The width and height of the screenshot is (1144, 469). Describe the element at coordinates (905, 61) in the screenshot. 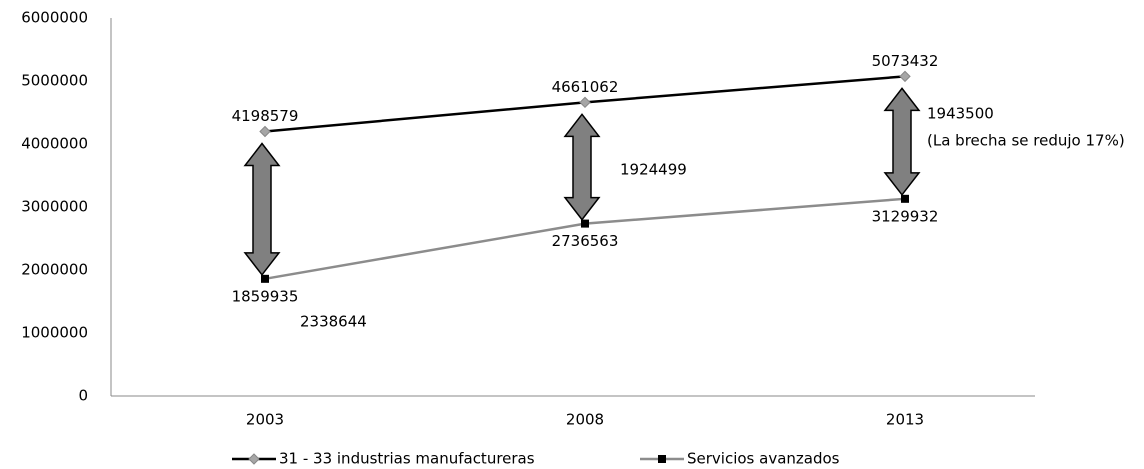

I see `data-label: 5073432` at that location.